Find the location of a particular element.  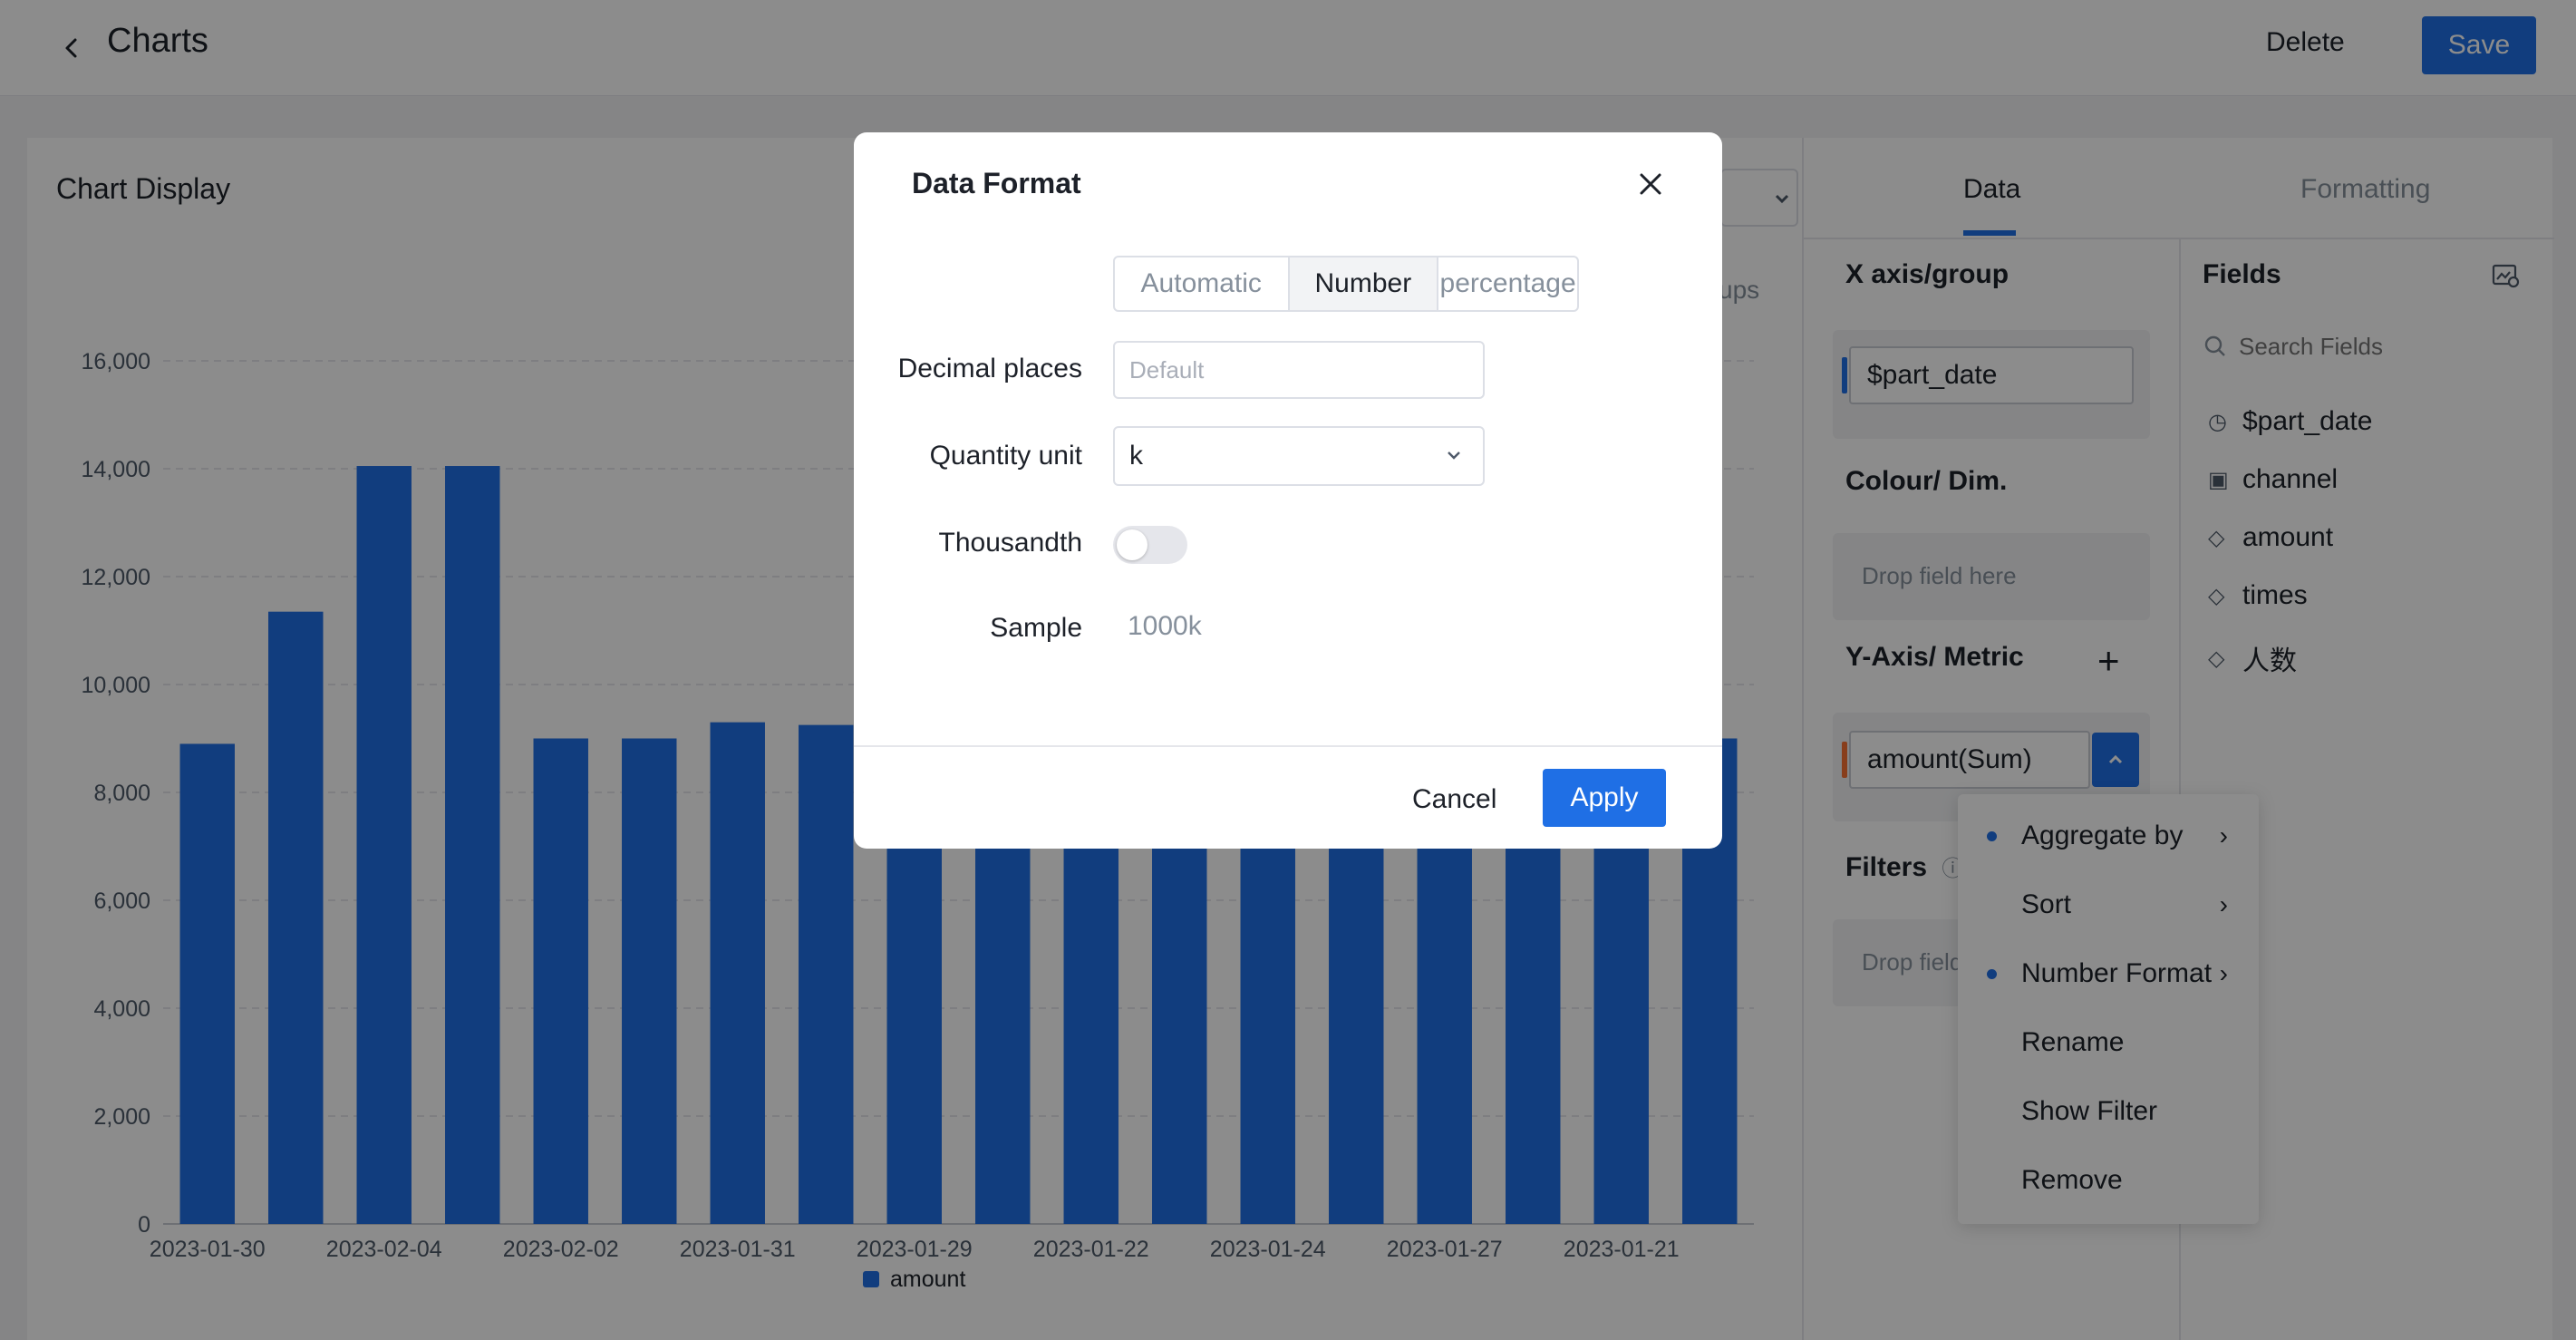

chevron-up-icon is located at coordinates (2115, 760).